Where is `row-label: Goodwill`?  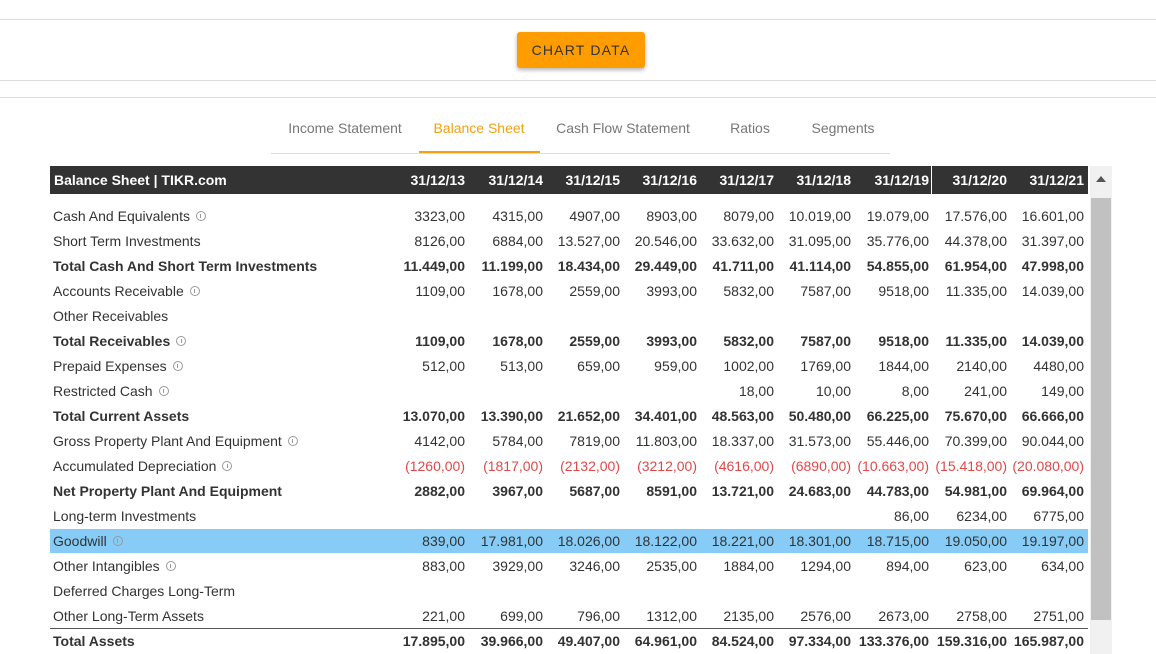
row-label: Goodwill is located at coordinates (88, 541).